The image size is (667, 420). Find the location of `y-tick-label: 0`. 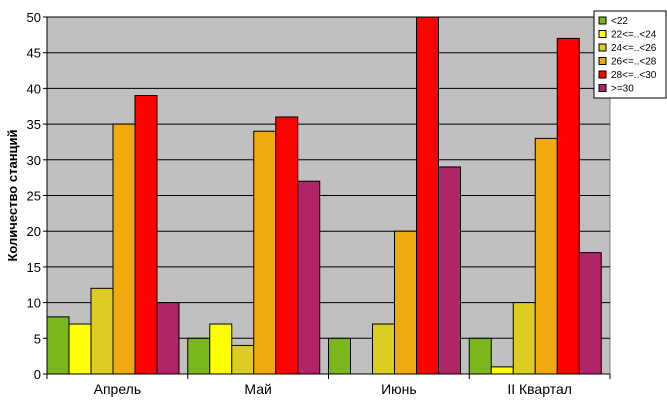

y-tick-label: 0 is located at coordinates (37, 374).